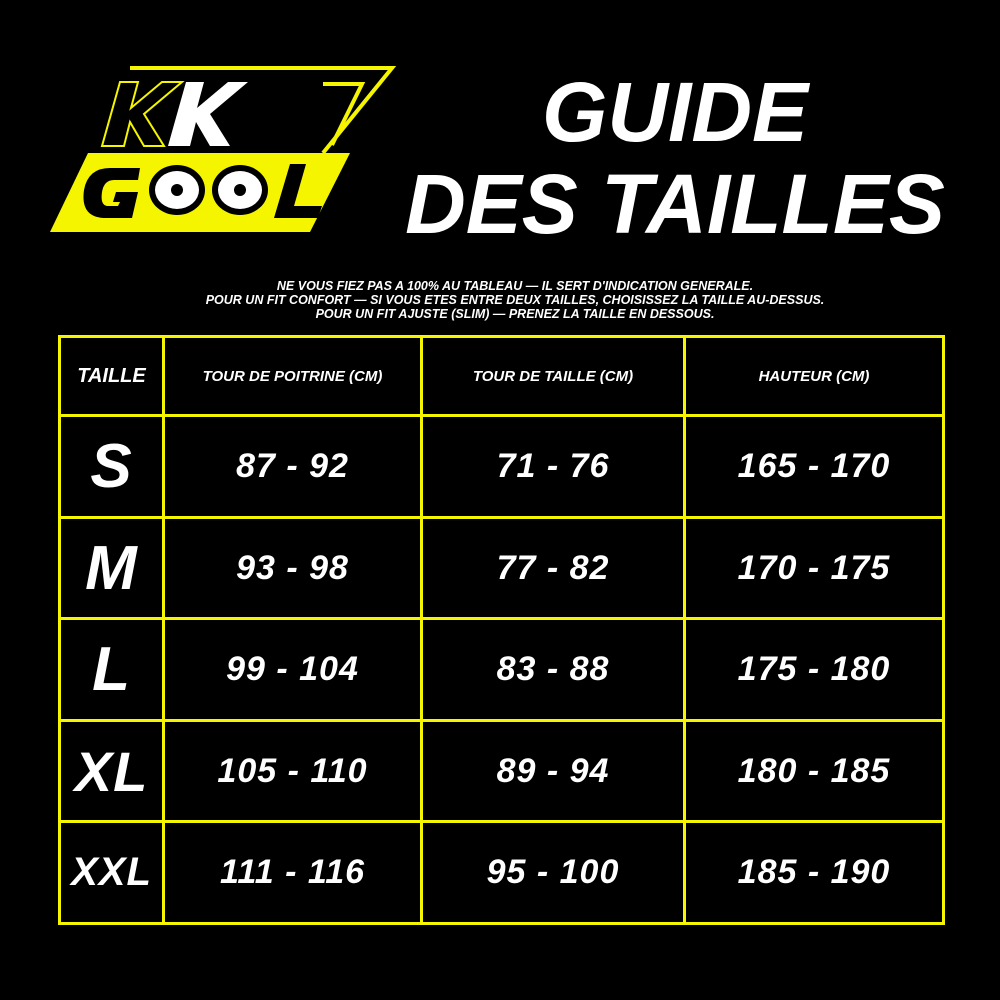 This screenshot has height=1000, width=1000. I want to click on header-height: HAUTEUR (CM), so click(814, 376).